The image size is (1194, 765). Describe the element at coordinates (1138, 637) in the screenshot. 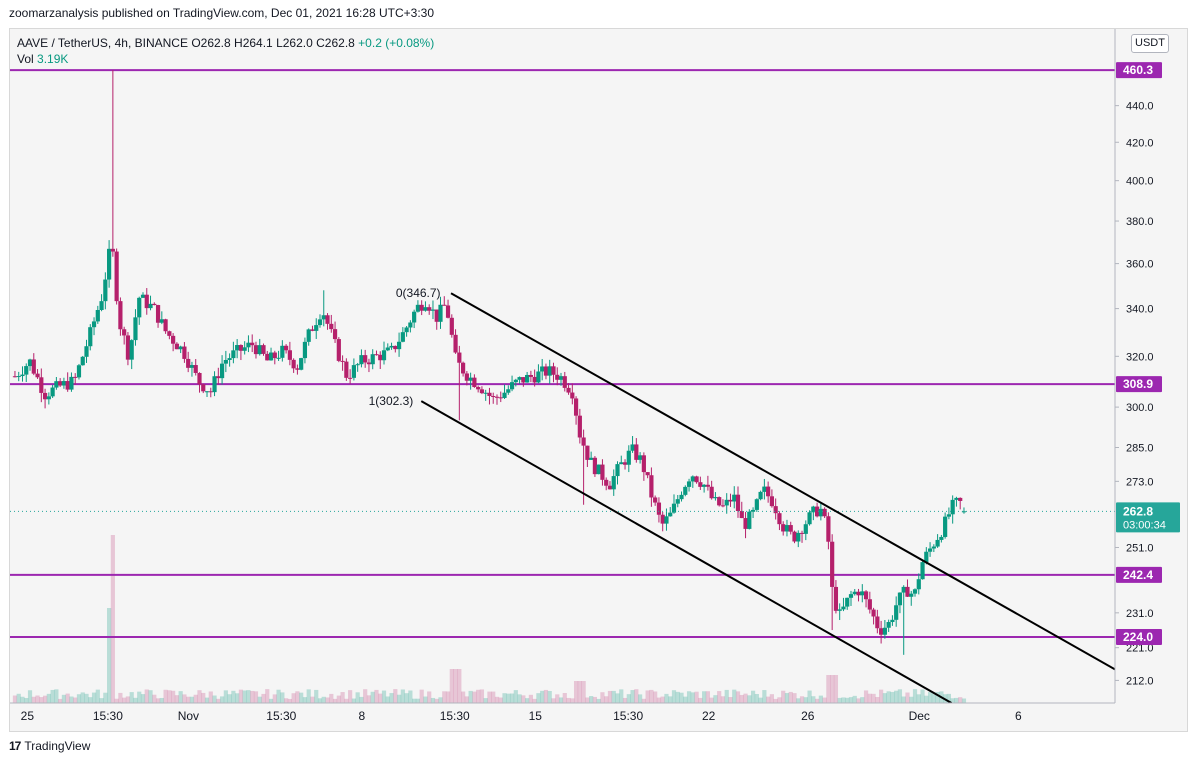

I see `level-badge-label: 224.0` at that location.